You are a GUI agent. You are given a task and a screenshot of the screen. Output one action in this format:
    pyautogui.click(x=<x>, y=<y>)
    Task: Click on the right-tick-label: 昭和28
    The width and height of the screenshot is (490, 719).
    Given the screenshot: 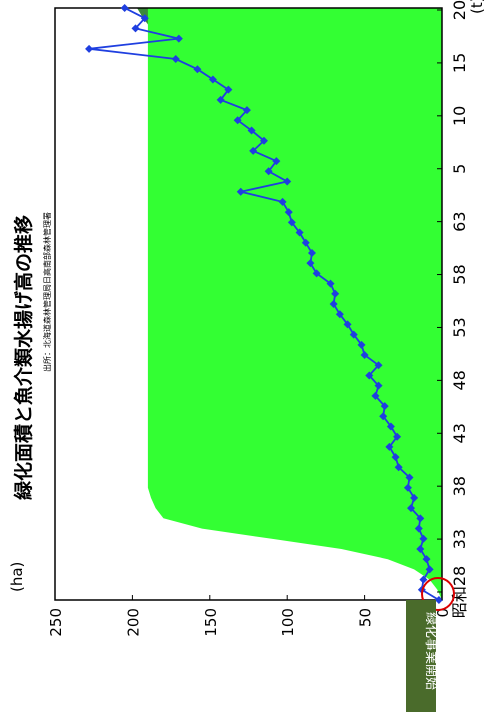 What is the action you would take?
    pyautogui.click(x=459, y=592)
    